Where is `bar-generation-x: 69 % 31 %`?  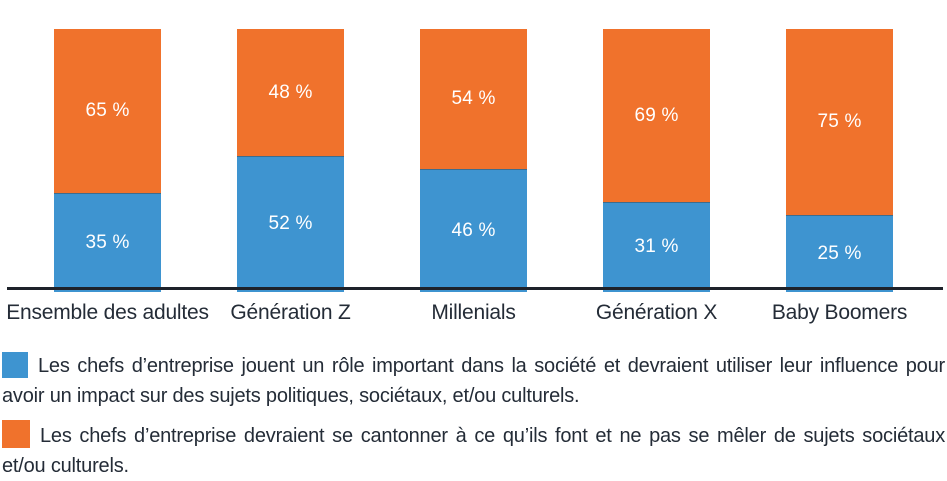
bar-generation-x: 69 % 31 % is located at coordinates (656, 160).